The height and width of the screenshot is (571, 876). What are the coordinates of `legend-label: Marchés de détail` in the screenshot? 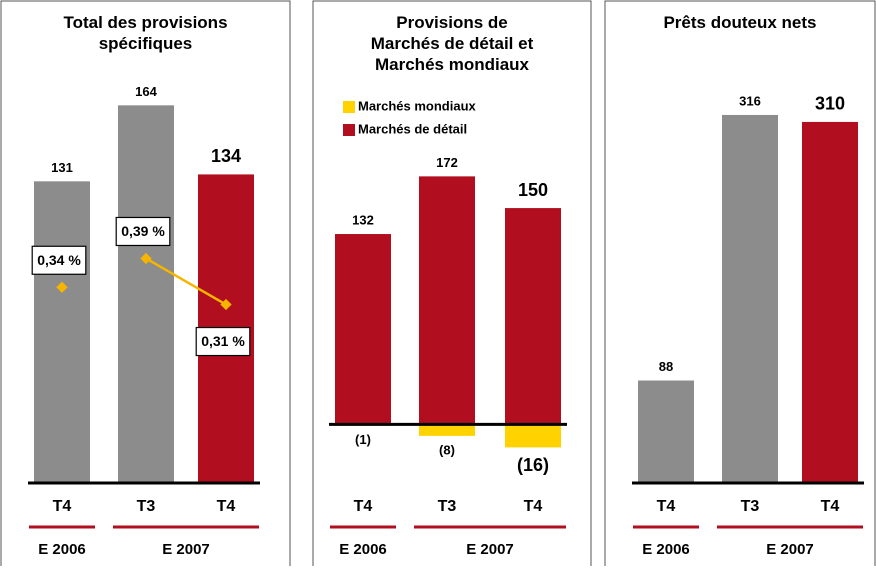 It's located at (412, 128).